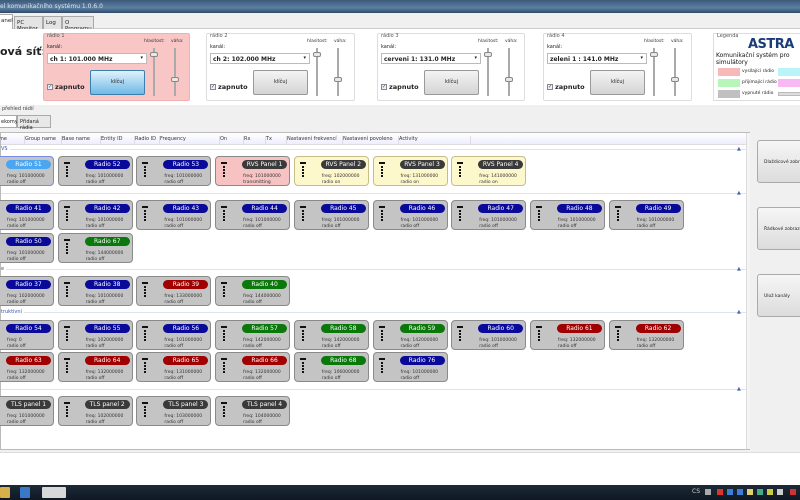 The height and width of the screenshot is (500, 800). What do you see at coordinates (770, 492) in the screenshot?
I see `tray-security-icon` at bounding box center [770, 492].